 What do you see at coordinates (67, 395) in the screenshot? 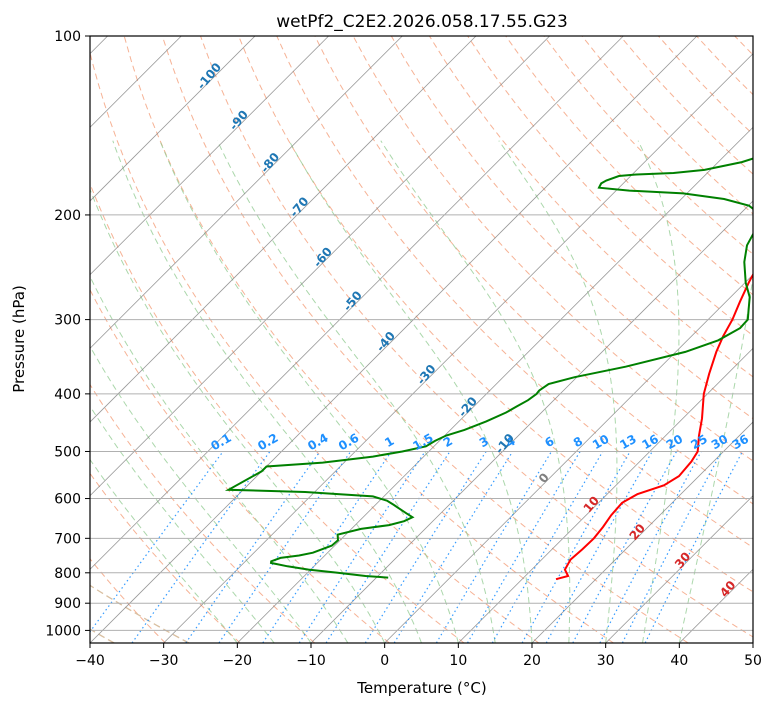
I see `y-tick-label: 400` at bounding box center [67, 395].